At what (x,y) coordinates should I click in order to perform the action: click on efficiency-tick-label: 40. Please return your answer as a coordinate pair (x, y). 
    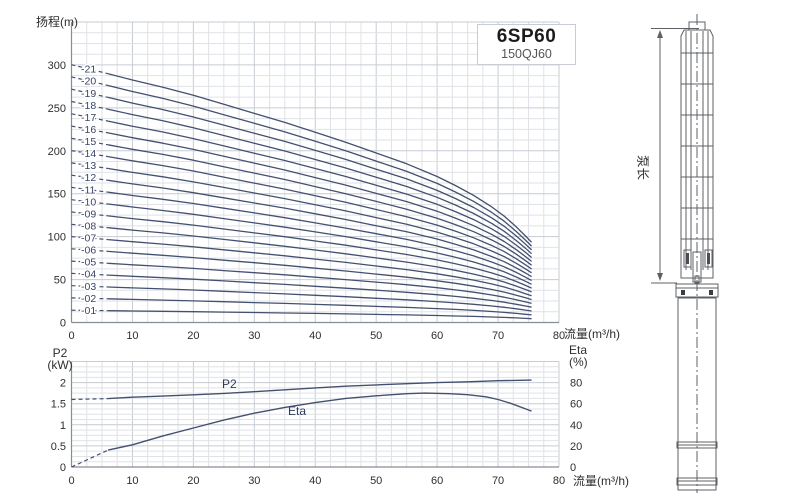
    Looking at the image, I should click on (576, 426).